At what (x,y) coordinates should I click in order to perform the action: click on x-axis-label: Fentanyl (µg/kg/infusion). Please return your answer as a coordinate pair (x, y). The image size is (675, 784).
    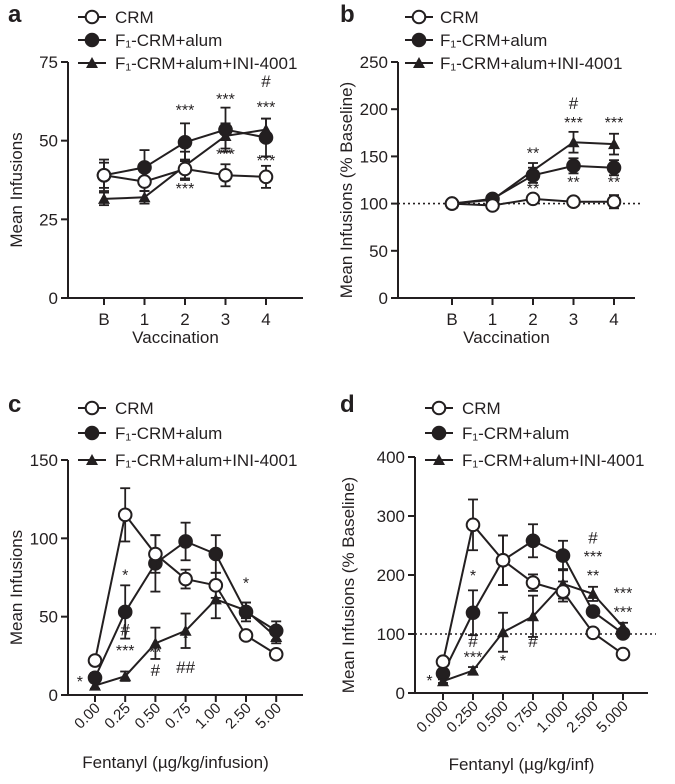
    Looking at the image, I should click on (175, 762).